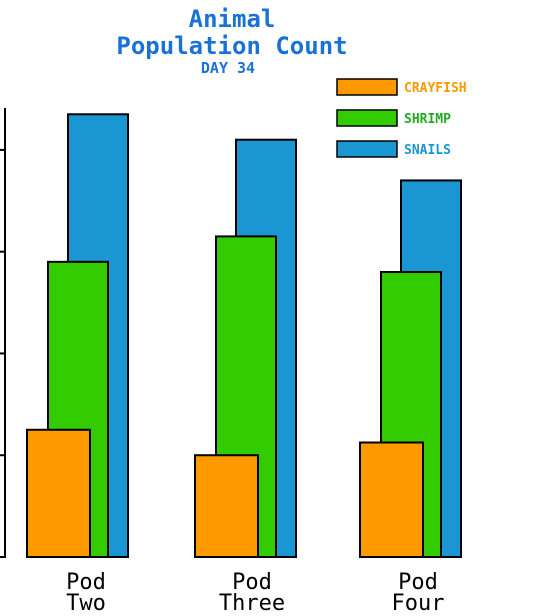 The height and width of the screenshot is (616, 542). Describe the element at coordinates (232, 19) in the screenshot. I see `chart-title-line1: Animal` at that location.